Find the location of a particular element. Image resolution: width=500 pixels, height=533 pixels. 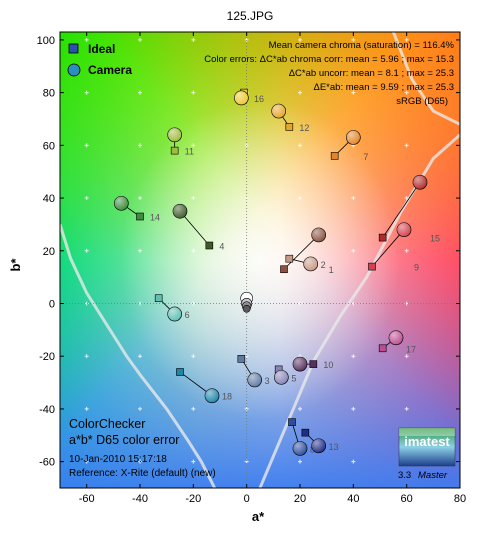

patch-label: 7 is located at coordinates (365, 157).